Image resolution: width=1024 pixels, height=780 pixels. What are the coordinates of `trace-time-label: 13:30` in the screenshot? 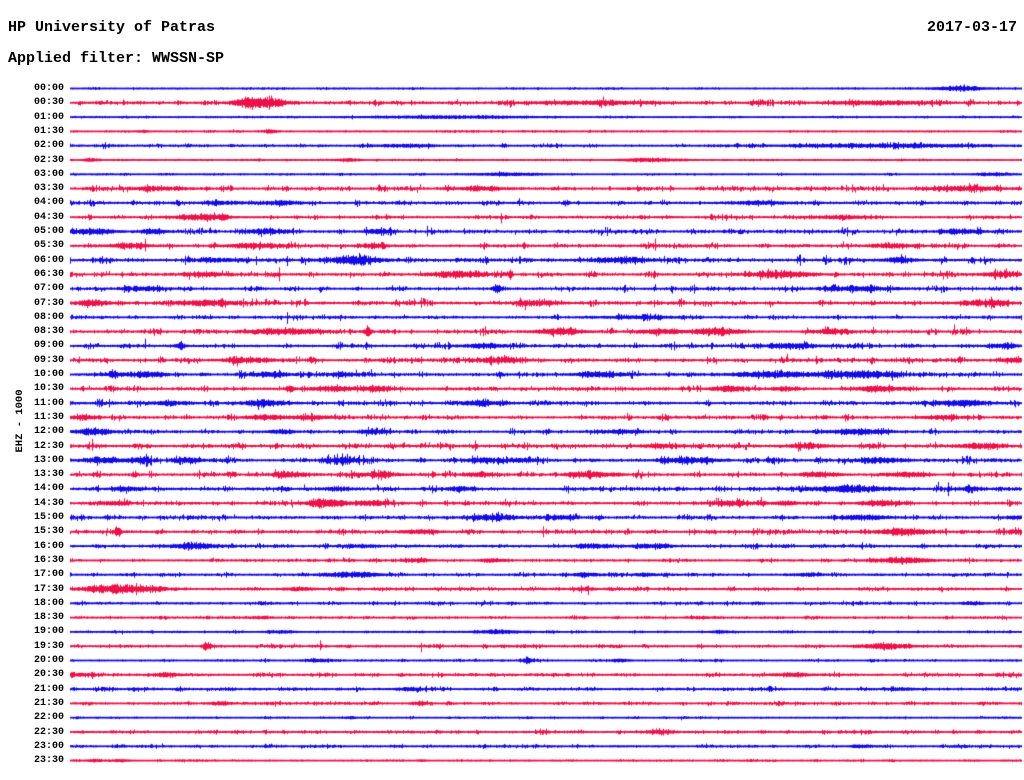 It's located at (48, 475).